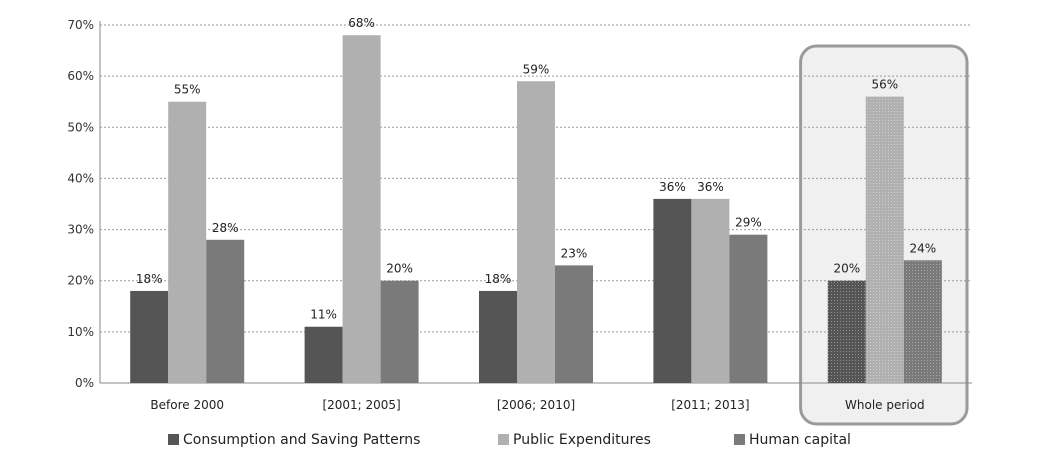 The height and width of the screenshot is (472, 1051). Describe the element at coordinates (536, 405) in the screenshot. I see `x-tick-label: [2006; 2010]` at that location.